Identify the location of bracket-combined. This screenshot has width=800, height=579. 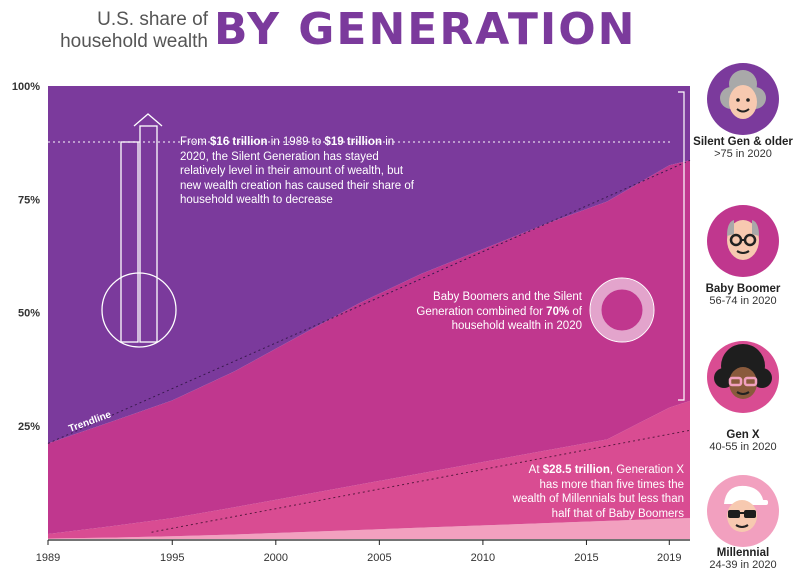
(681, 246).